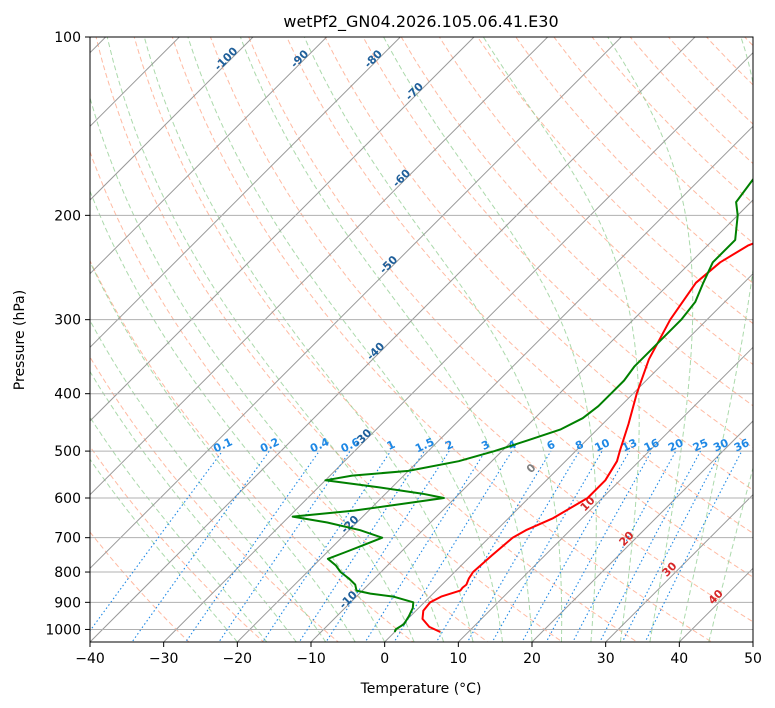 The width and height of the screenshot is (775, 708). I want to click on x-tick-label: 50, so click(753, 659).